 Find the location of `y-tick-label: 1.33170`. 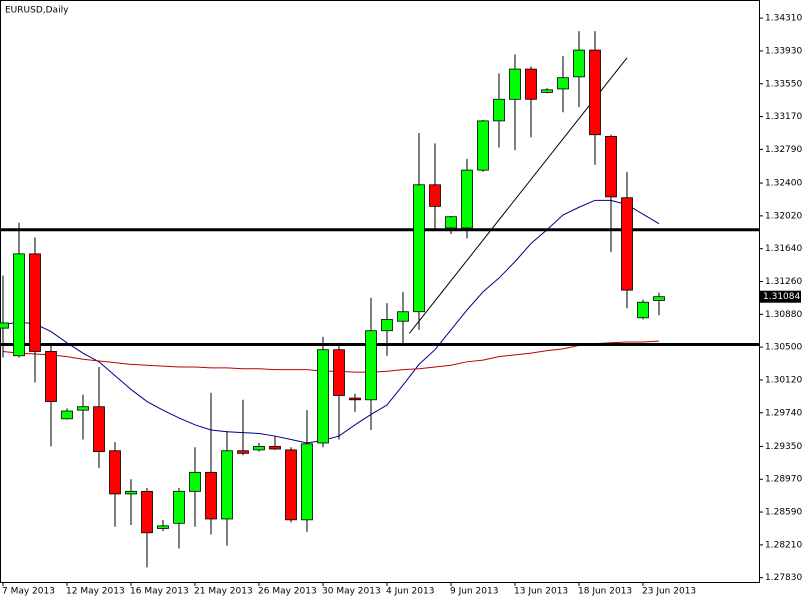

y-tick-label: 1.33170 is located at coordinates (783, 117).